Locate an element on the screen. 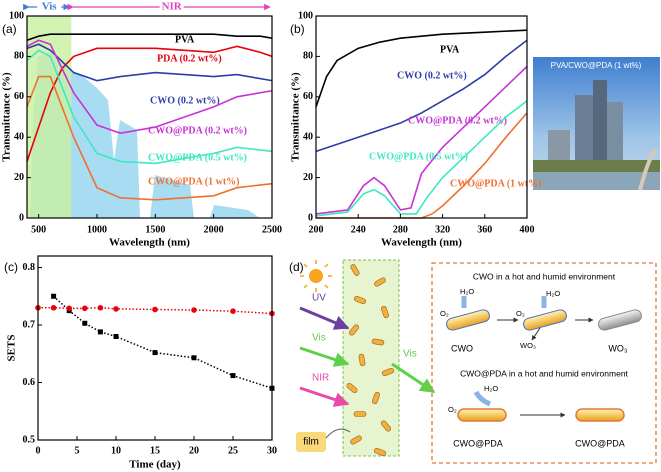 This screenshot has width=661, height=472. photo: PVA/CWO@PDA (1 wt%) is located at coordinates (596, 124).